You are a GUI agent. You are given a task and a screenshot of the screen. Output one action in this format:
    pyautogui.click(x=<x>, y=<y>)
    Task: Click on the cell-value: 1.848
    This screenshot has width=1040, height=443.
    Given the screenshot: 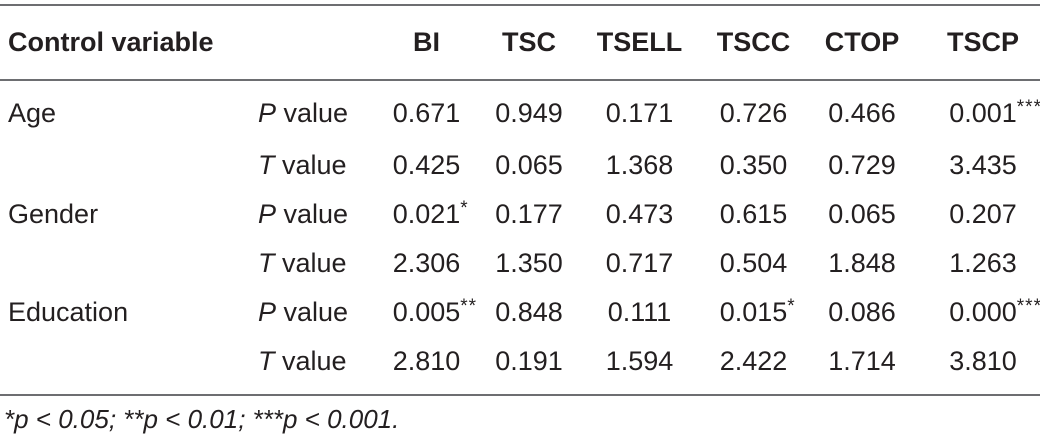 What is the action you would take?
    pyautogui.click(x=862, y=263)
    